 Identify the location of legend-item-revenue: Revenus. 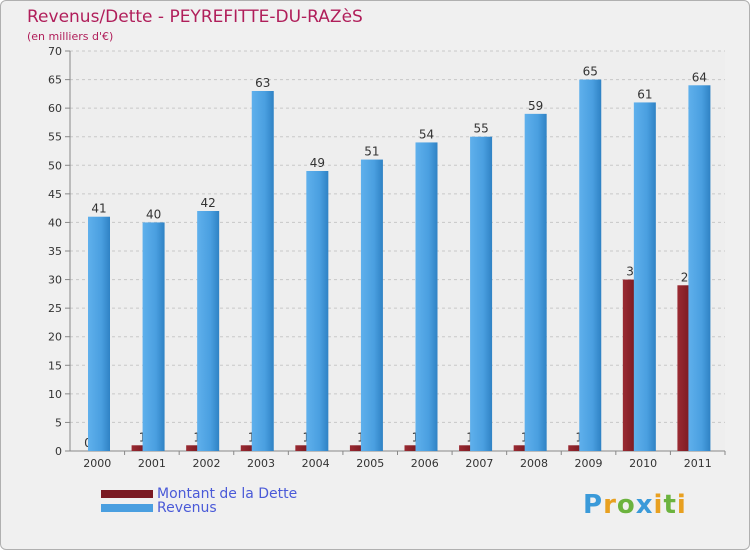
(199, 508).